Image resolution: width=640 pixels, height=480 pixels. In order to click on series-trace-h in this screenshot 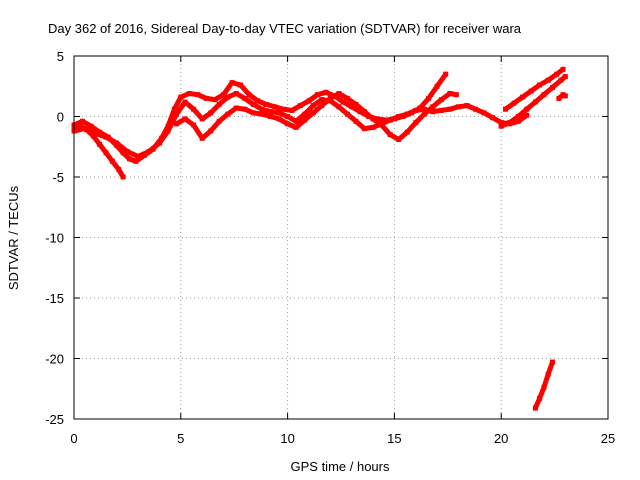, I will do `click(543, 385)`.